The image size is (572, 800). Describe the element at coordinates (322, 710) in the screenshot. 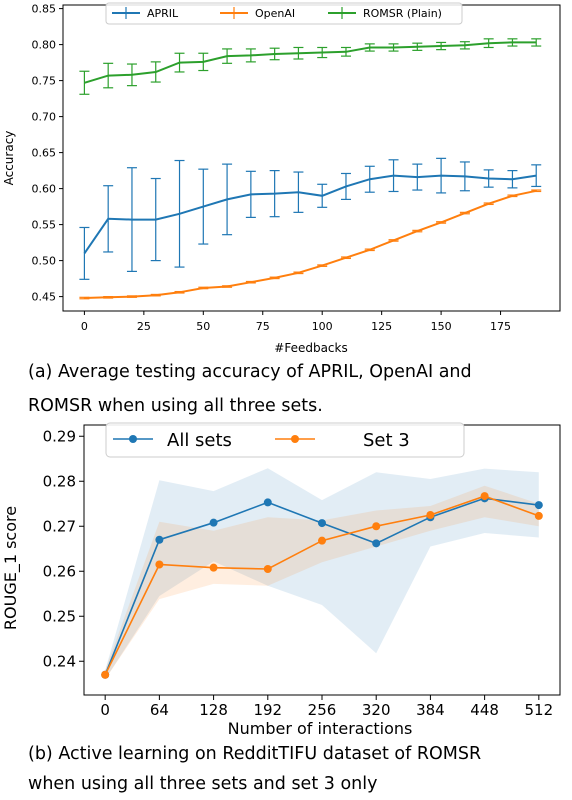

I see `rouge-x-tick-label: 256` at that location.